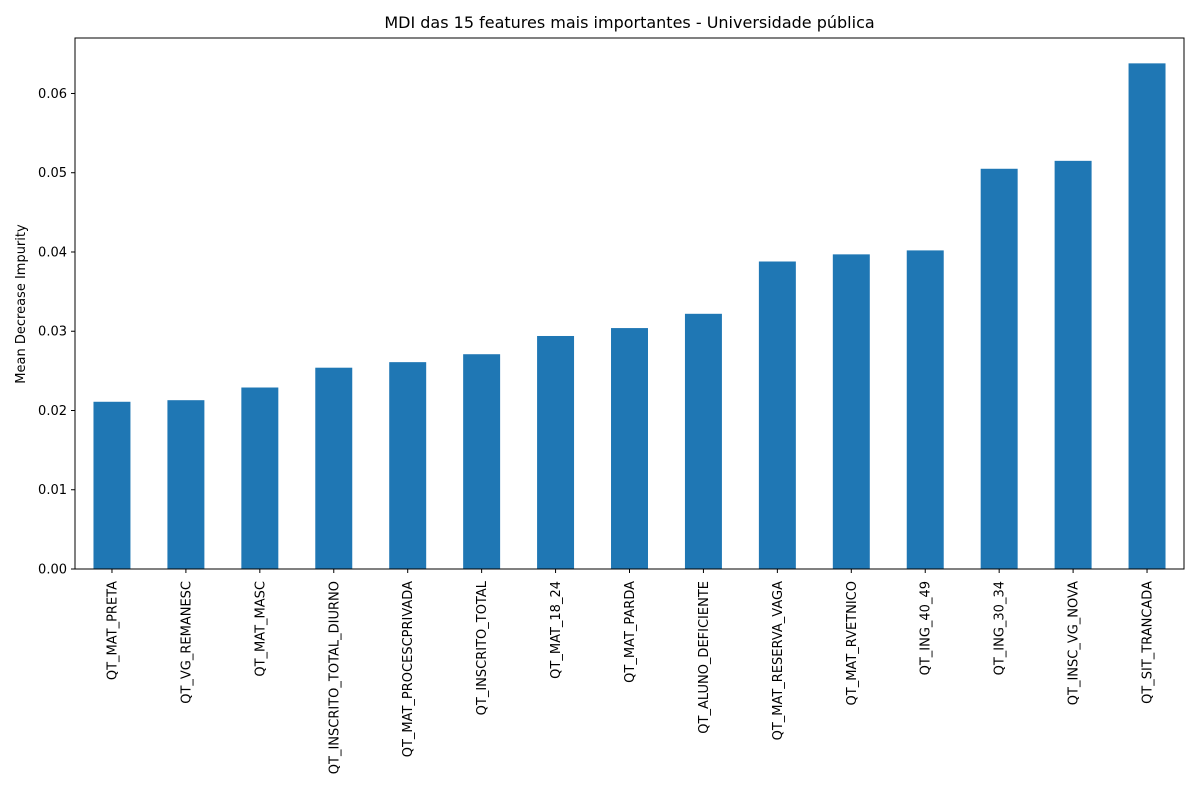  Describe the element at coordinates (1147, 316) in the screenshot. I see `bar-qt-sit-trancada` at that location.